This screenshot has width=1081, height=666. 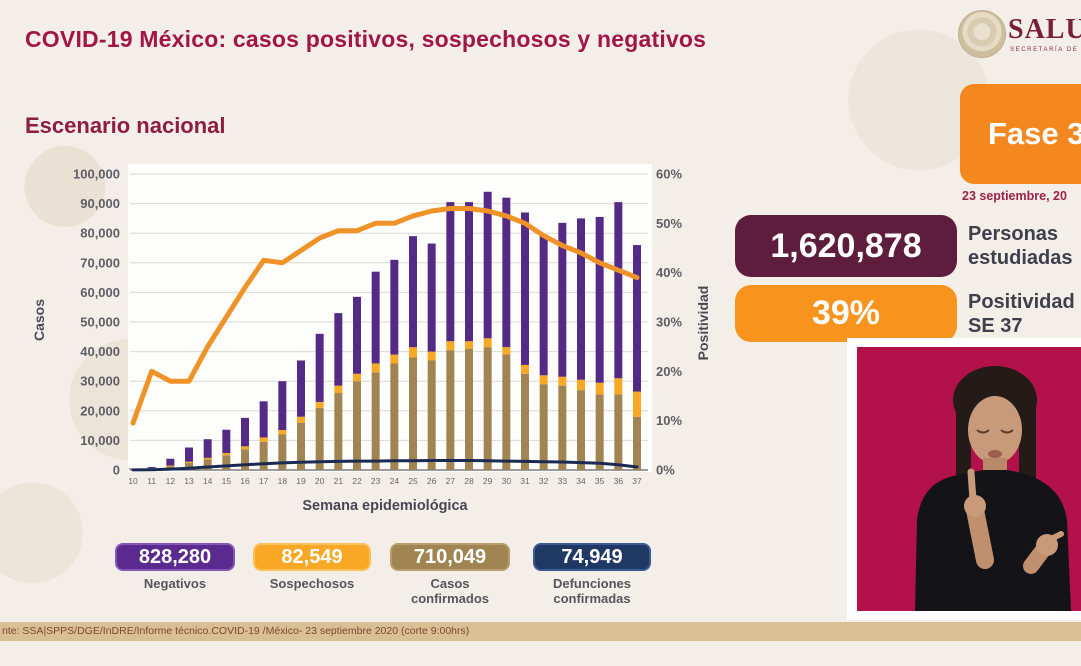 What do you see at coordinates (637, 481) in the screenshot?
I see `svg-text: 37` at bounding box center [637, 481].